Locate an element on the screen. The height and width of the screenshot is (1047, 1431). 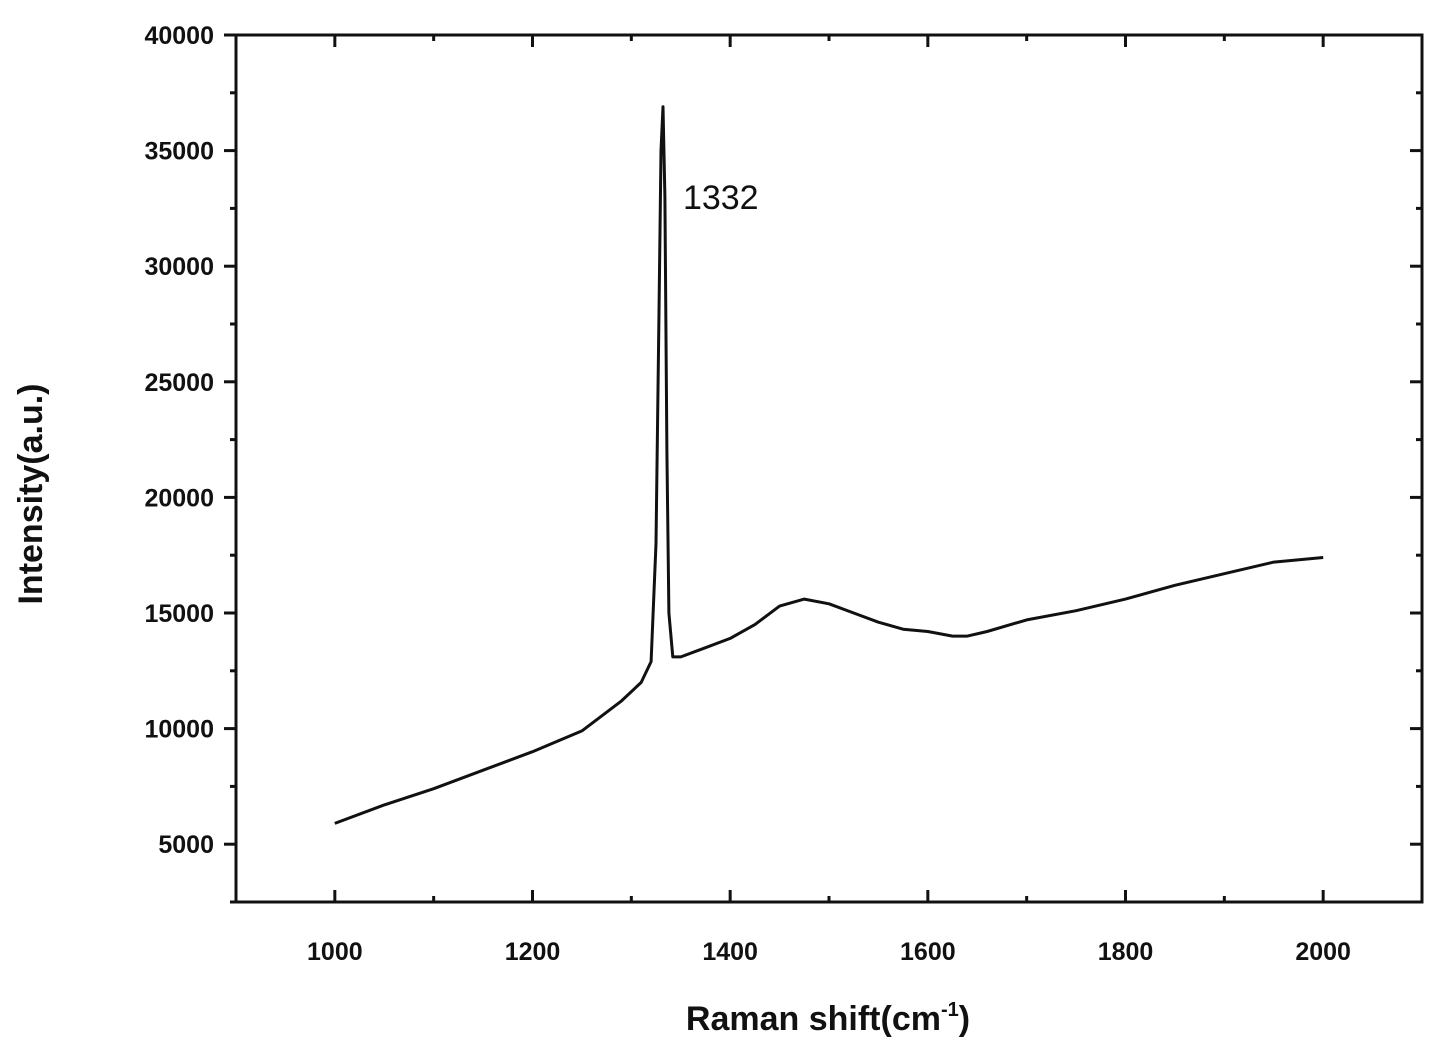
x-axis-title: Raman shift(cm-1) is located at coordinates (828, 1018).